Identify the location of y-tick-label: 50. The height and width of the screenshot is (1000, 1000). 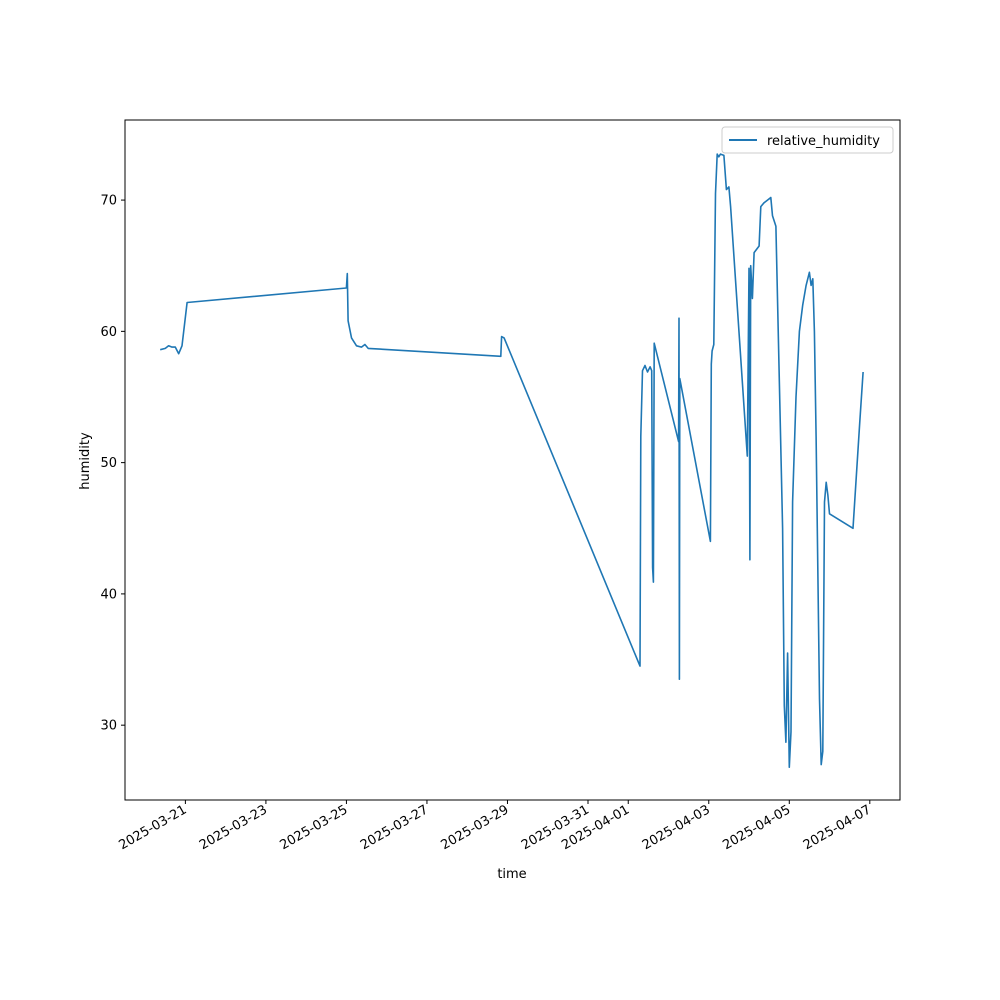
(108, 463).